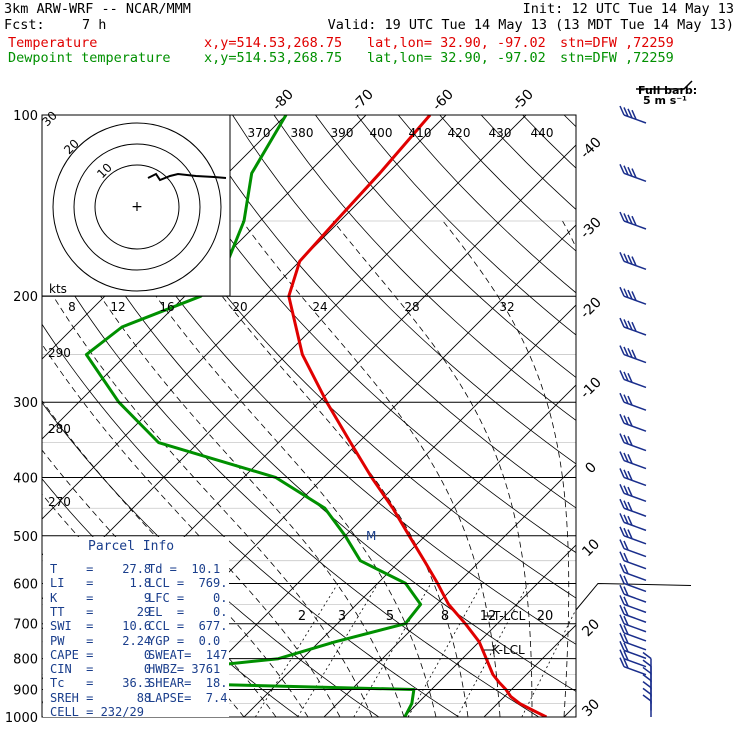 The height and width of the screenshot is (740, 740). I want to click on parcel-info-left: SWI = 10.6, so click(101, 626).